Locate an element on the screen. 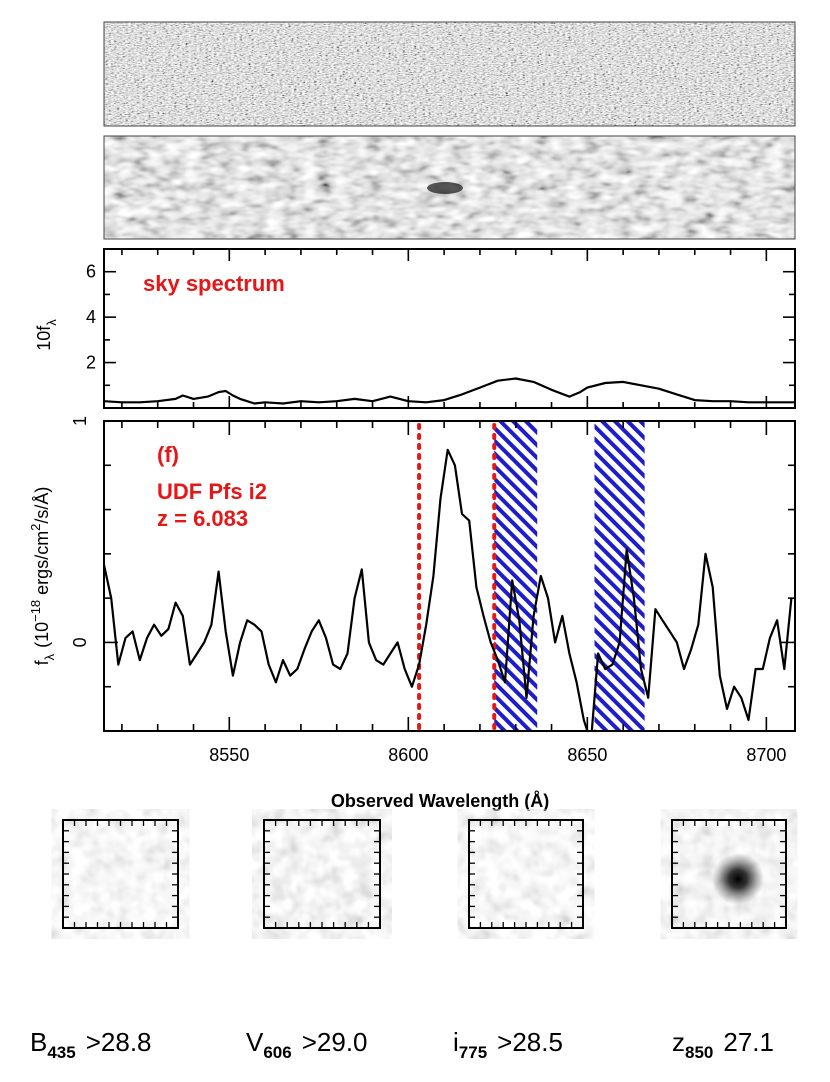 The height and width of the screenshot is (1082, 830). stamp-z850-source is located at coordinates (738, 879).